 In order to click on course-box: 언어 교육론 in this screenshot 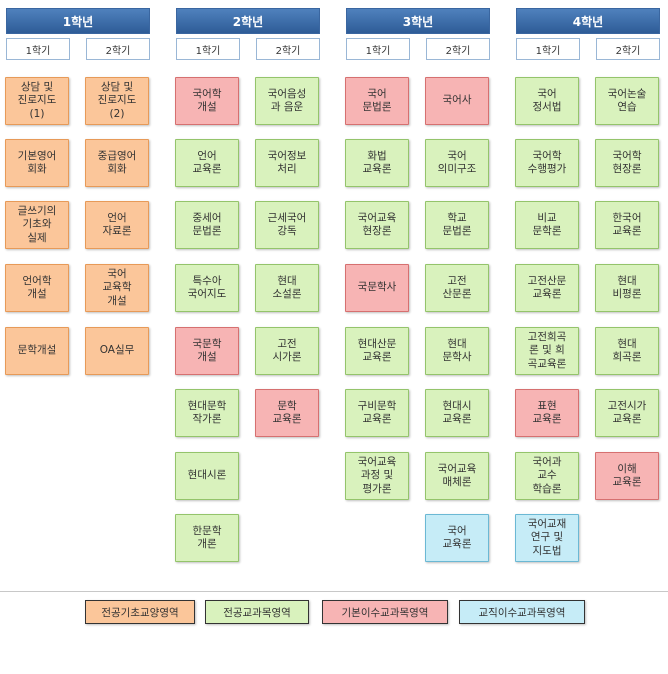, I will do `click(207, 163)`.